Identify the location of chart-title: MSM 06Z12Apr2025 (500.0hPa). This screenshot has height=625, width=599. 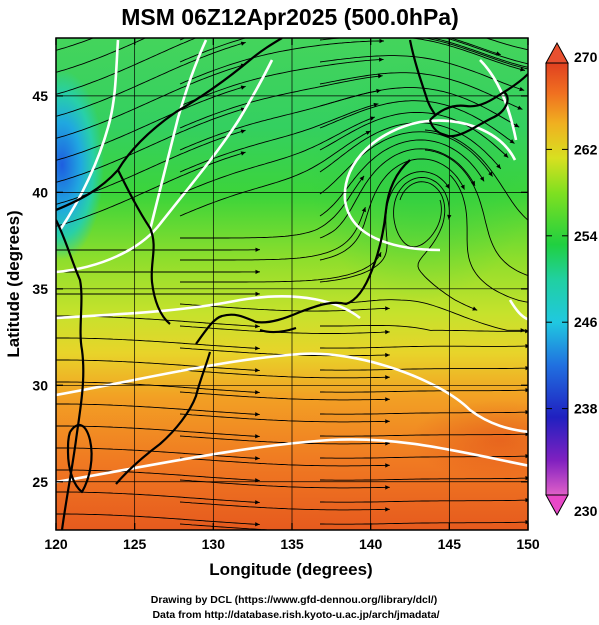
(290, 17).